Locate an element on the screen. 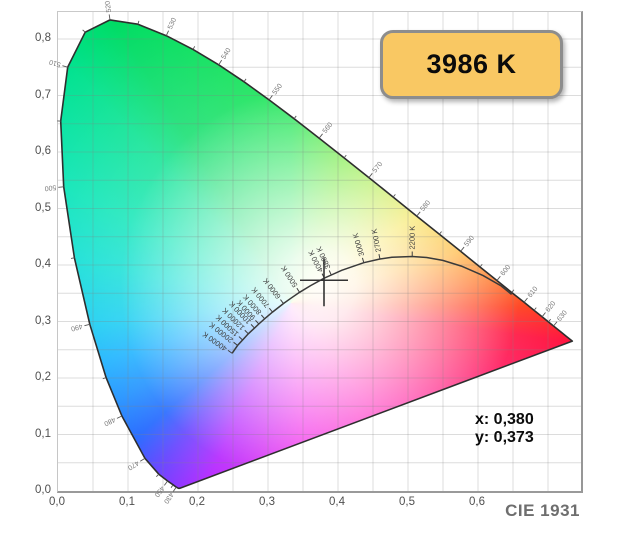  wavelength-label: 610 is located at coordinates (533, 293).